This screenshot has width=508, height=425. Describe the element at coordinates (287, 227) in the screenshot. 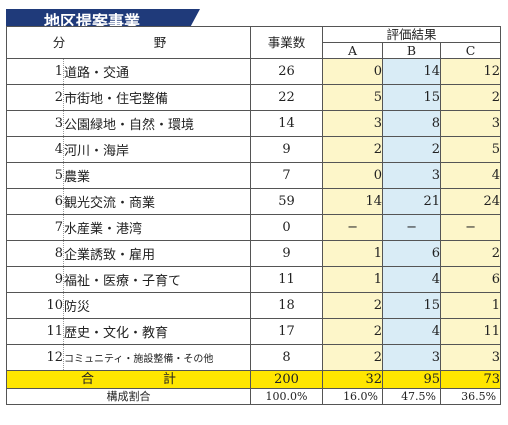

I see `row-count: 0` at that location.